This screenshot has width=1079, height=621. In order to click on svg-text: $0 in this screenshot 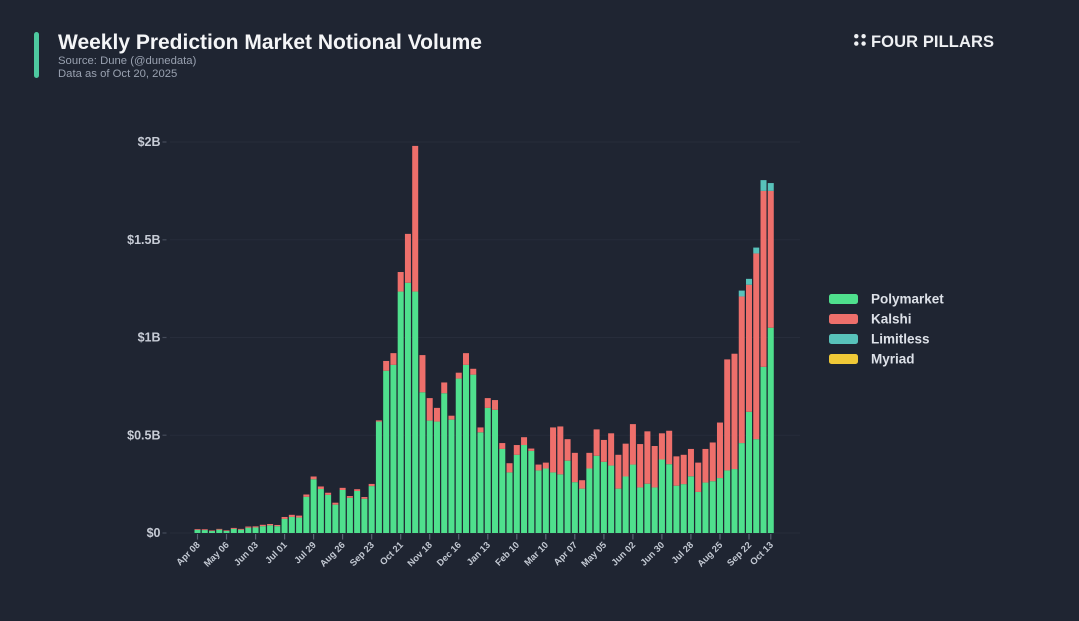, I will do `click(154, 533)`.